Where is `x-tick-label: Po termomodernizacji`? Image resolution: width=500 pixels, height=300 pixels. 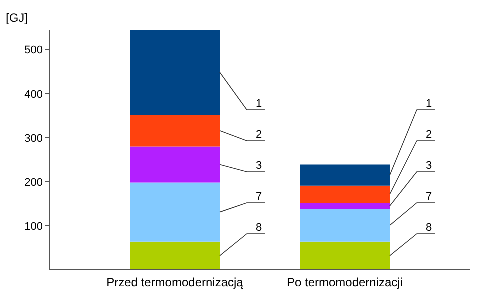
x-tick-label: Po termomodernizacji is located at coordinates (345, 283).